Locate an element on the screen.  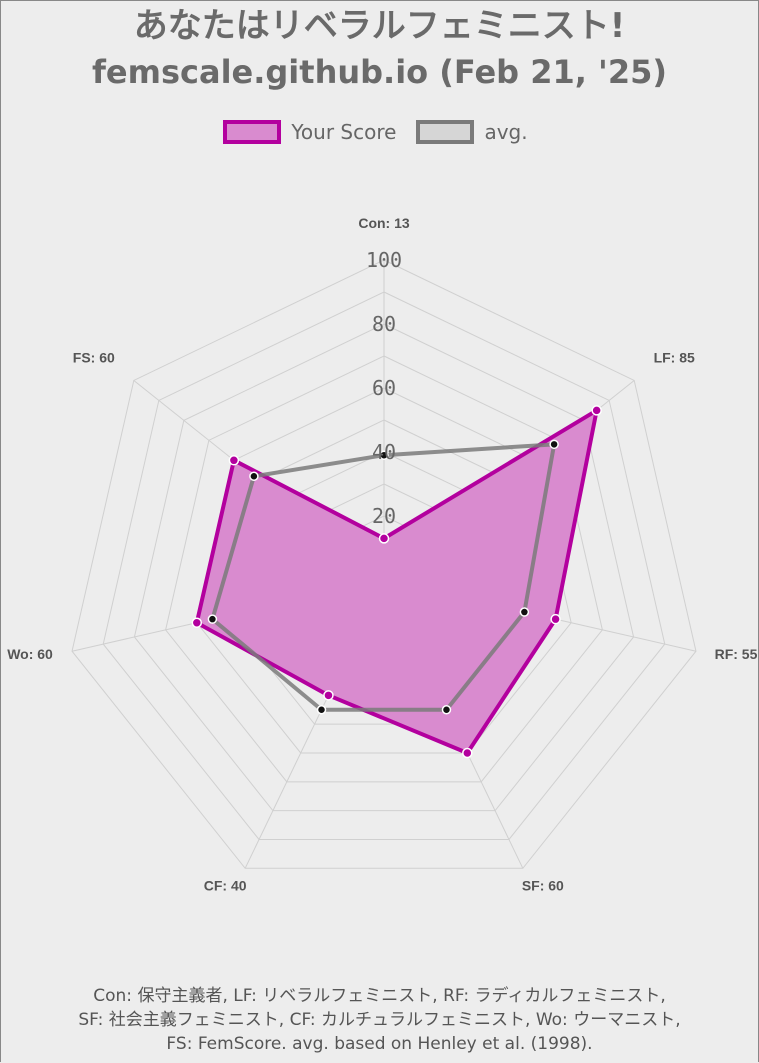
legend-swatch-your-score is located at coordinates (252, 132).